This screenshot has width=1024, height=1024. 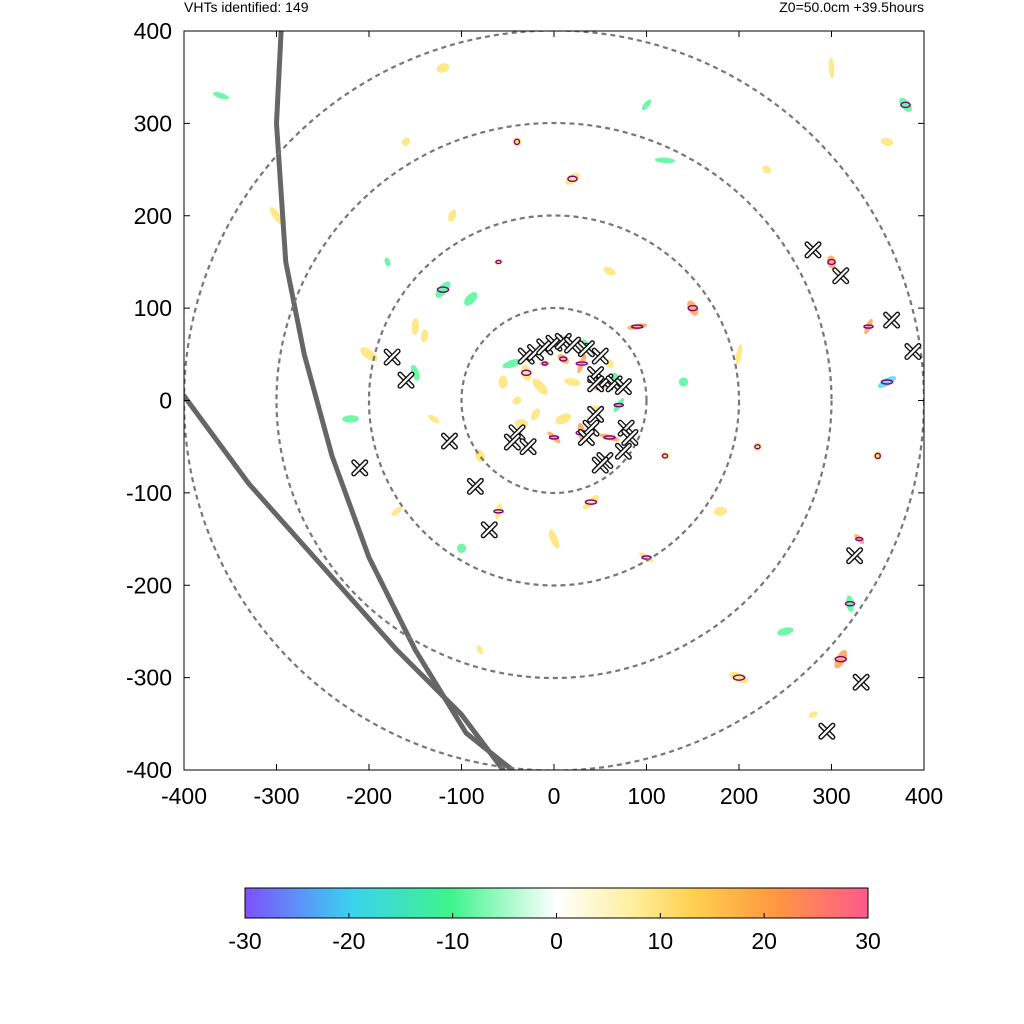 I want to click on x-tick-label: -300, so click(x=276, y=796).